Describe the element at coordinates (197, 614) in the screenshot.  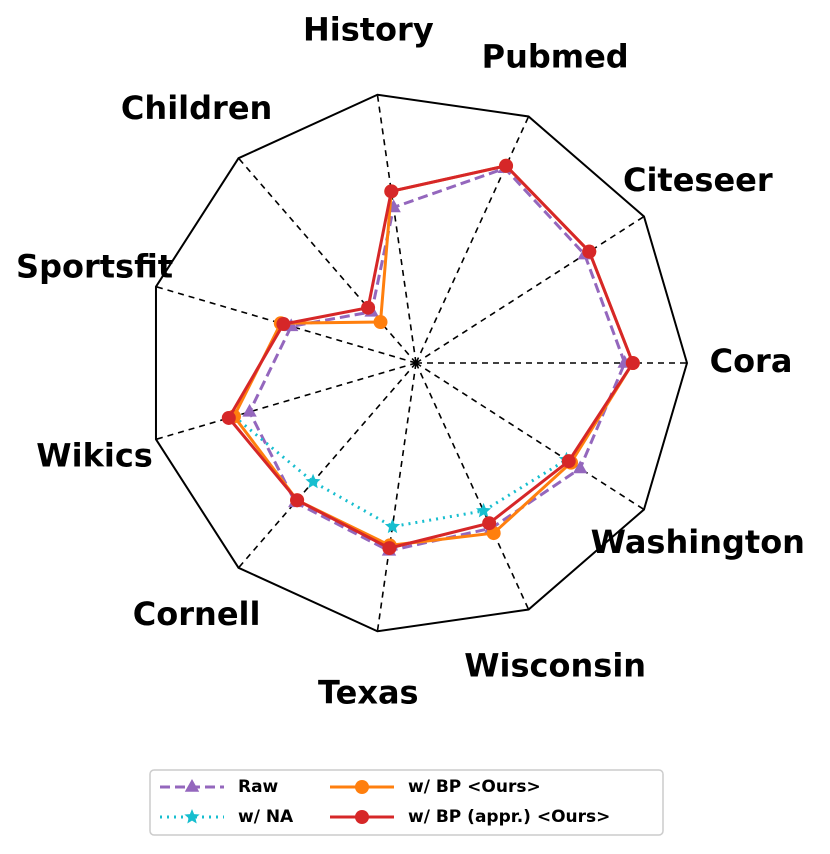
I see `category-label: Cornell` at that location.